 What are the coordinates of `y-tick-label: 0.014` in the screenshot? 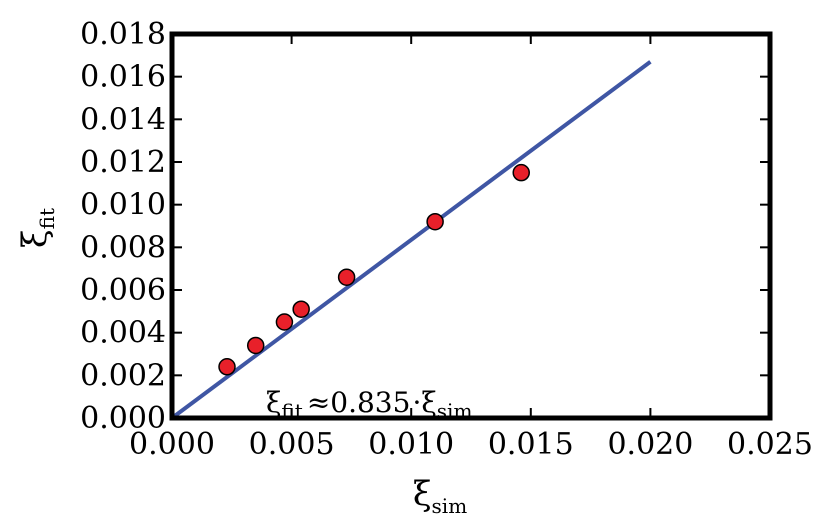 It's located at (123, 119).